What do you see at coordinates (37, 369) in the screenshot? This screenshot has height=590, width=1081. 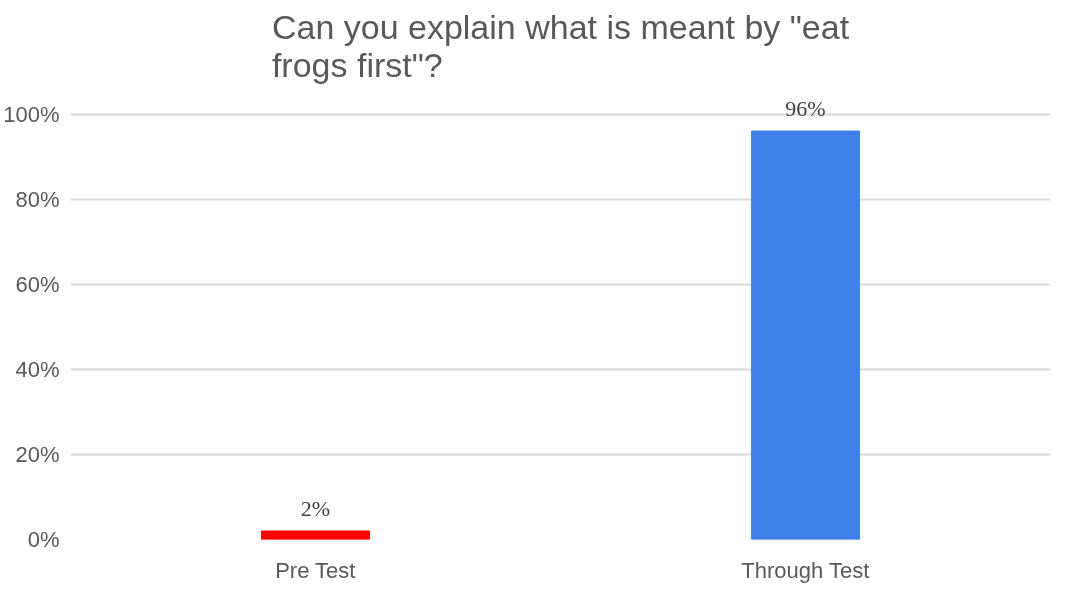 I see `y-tick-label: 40%` at bounding box center [37, 369].